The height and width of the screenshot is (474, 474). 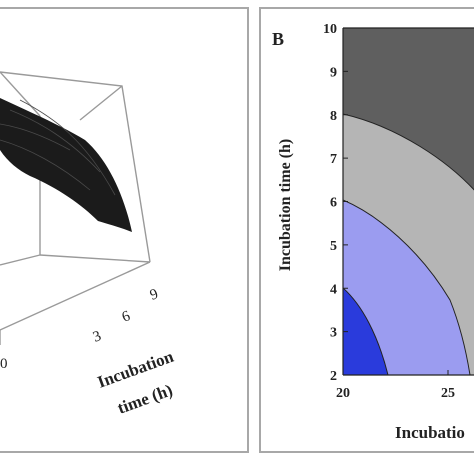 I want to click on contour-y-tick-label: 6, so click(x=333, y=203).